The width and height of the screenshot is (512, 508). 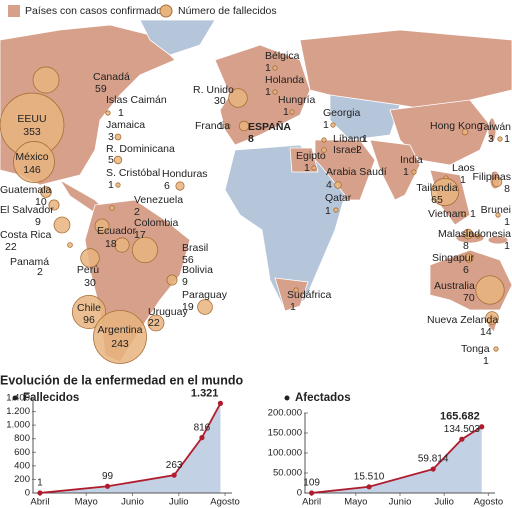 What do you see at coordinates (32, 170) in the screenshot?
I see `death-count: 146` at bounding box center [32, 170].